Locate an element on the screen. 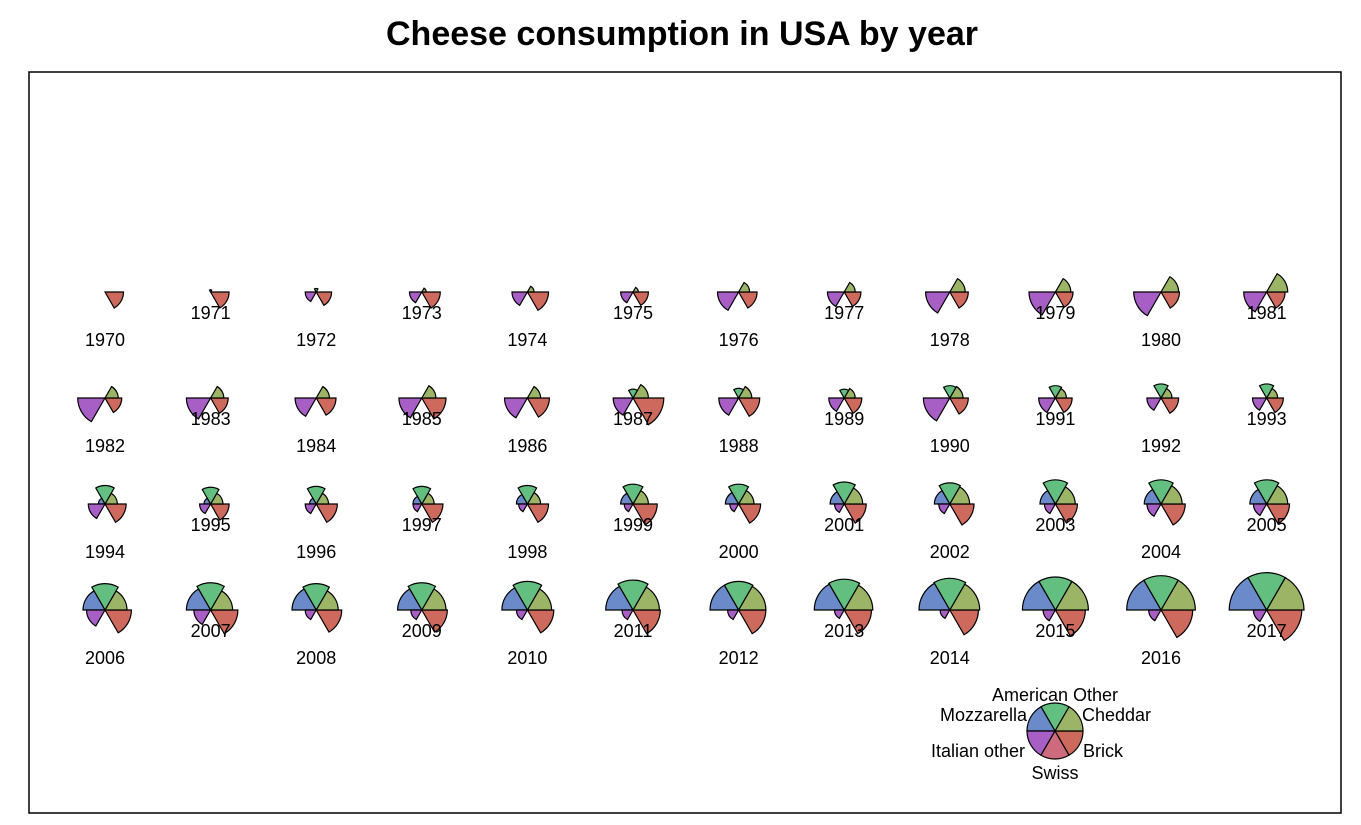 This screenshot has width=1361, height=825. year-label: 2000 is located at coordinates (739, 552).